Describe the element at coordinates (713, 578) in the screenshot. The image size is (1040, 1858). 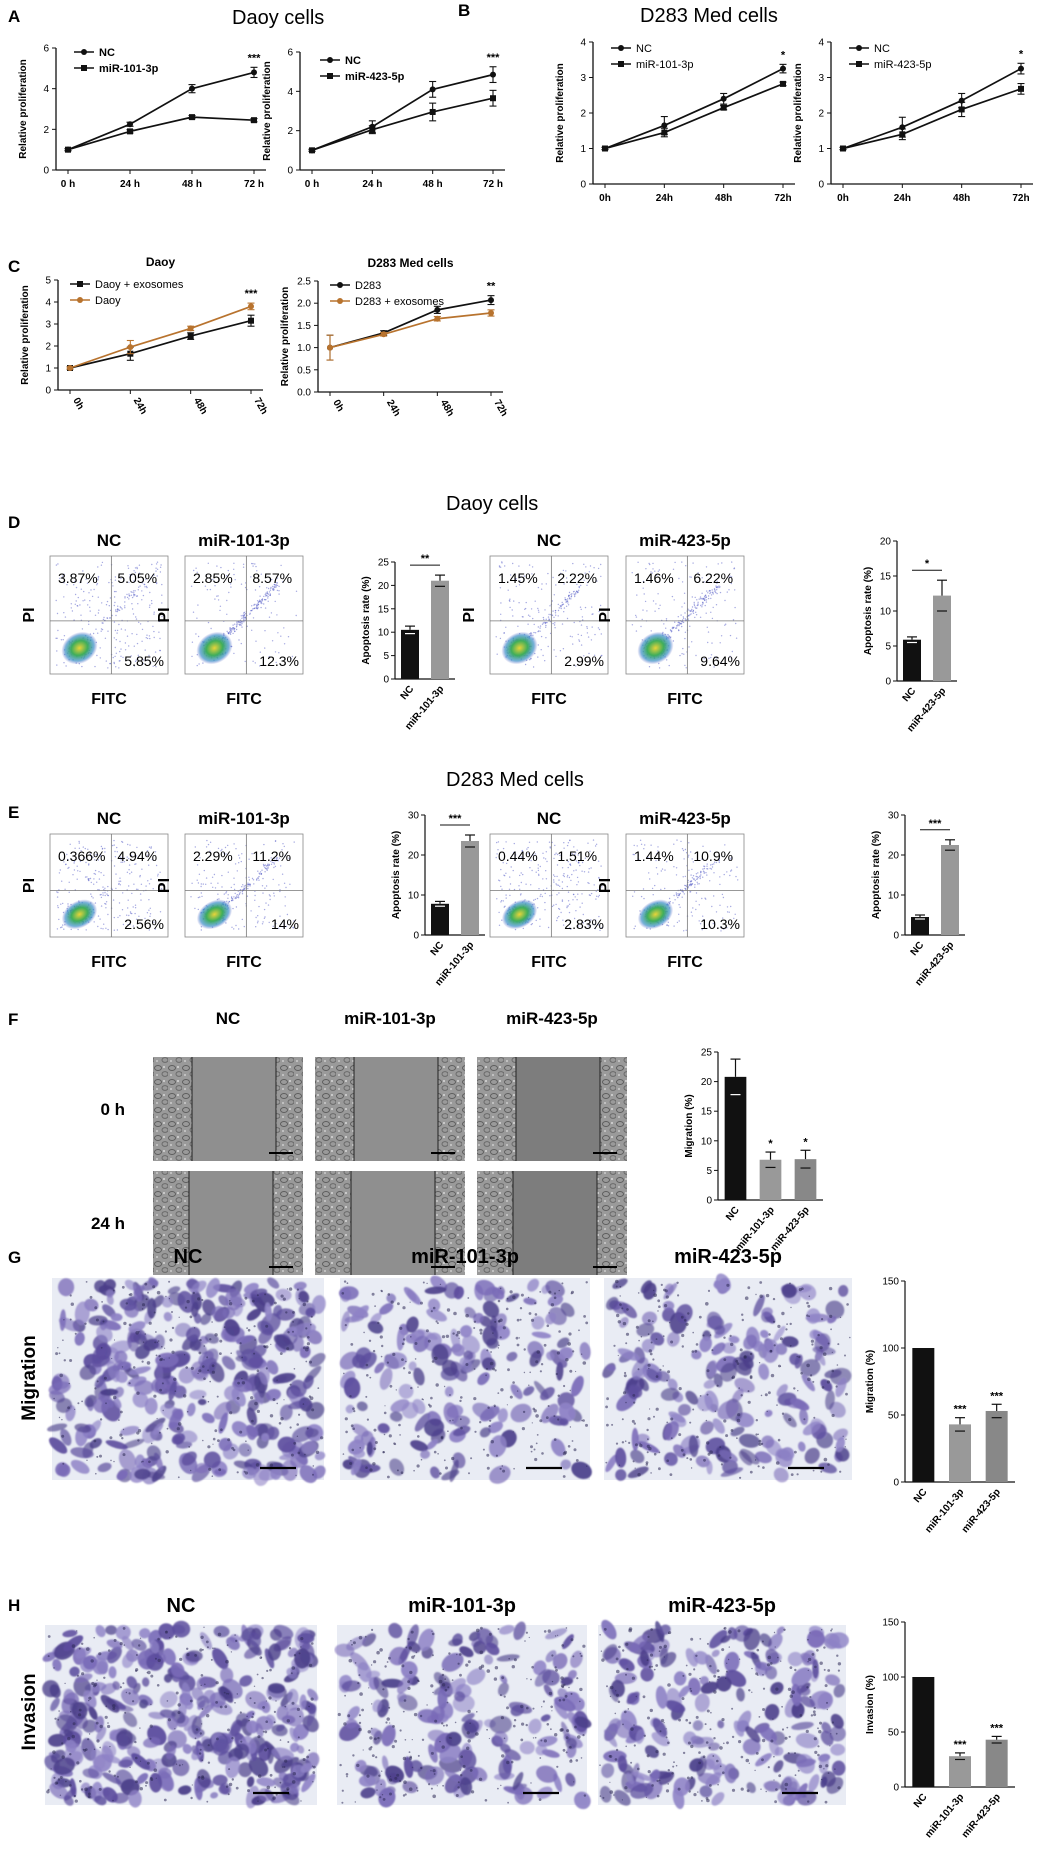
I see `quadrant-q2-percent: 6.22%` at that location.